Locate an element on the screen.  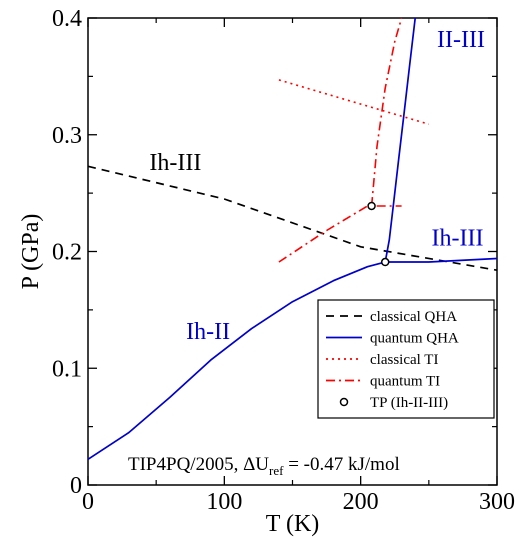
curve-label: Ih-II is located at coordinates (208, 332).